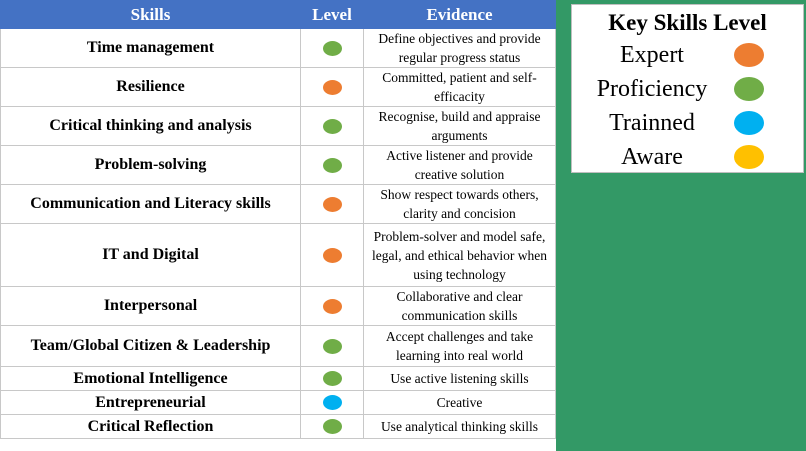 The image size is (806, 451). What do you see at coordinates (150, 126) in the screenshot?
I see `skill-name: Critical thinking and analysis` at bounding box center [150, 126].